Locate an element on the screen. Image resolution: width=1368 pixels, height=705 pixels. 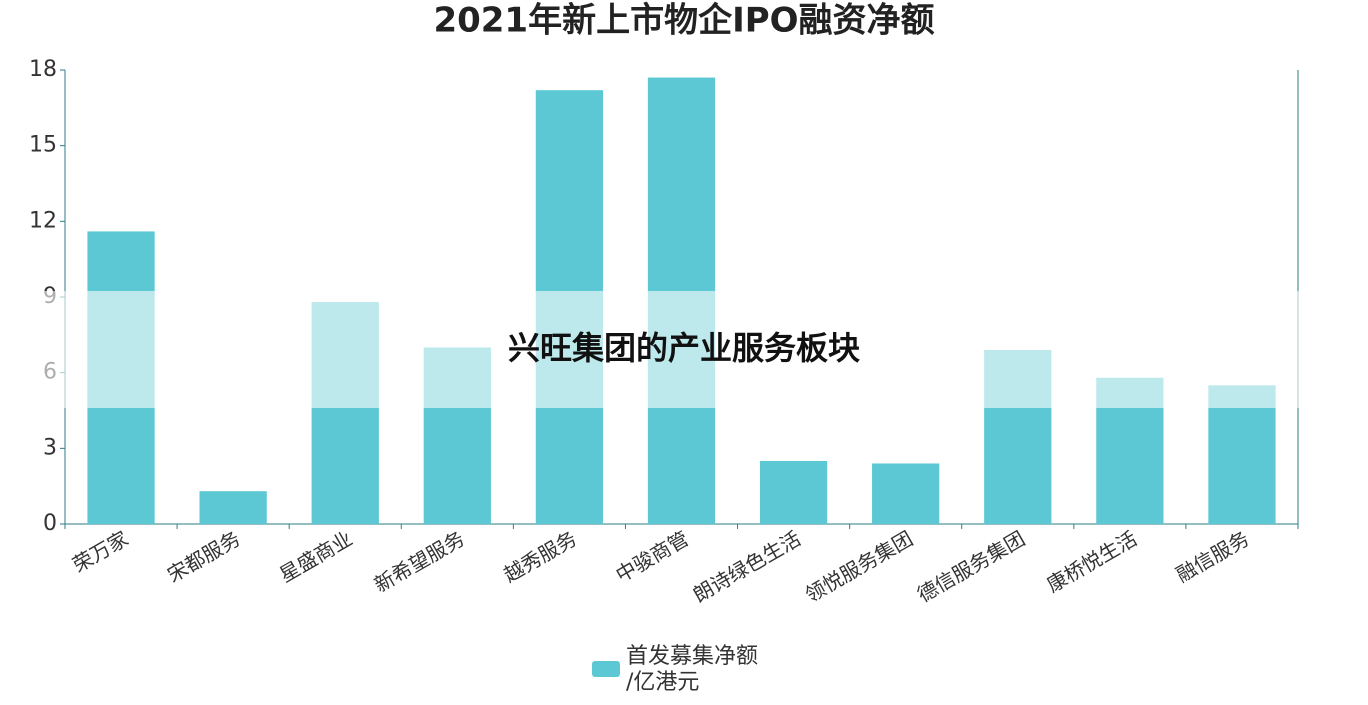
x-tick-label: 新希望服务 is located at coordinates (419, 561).